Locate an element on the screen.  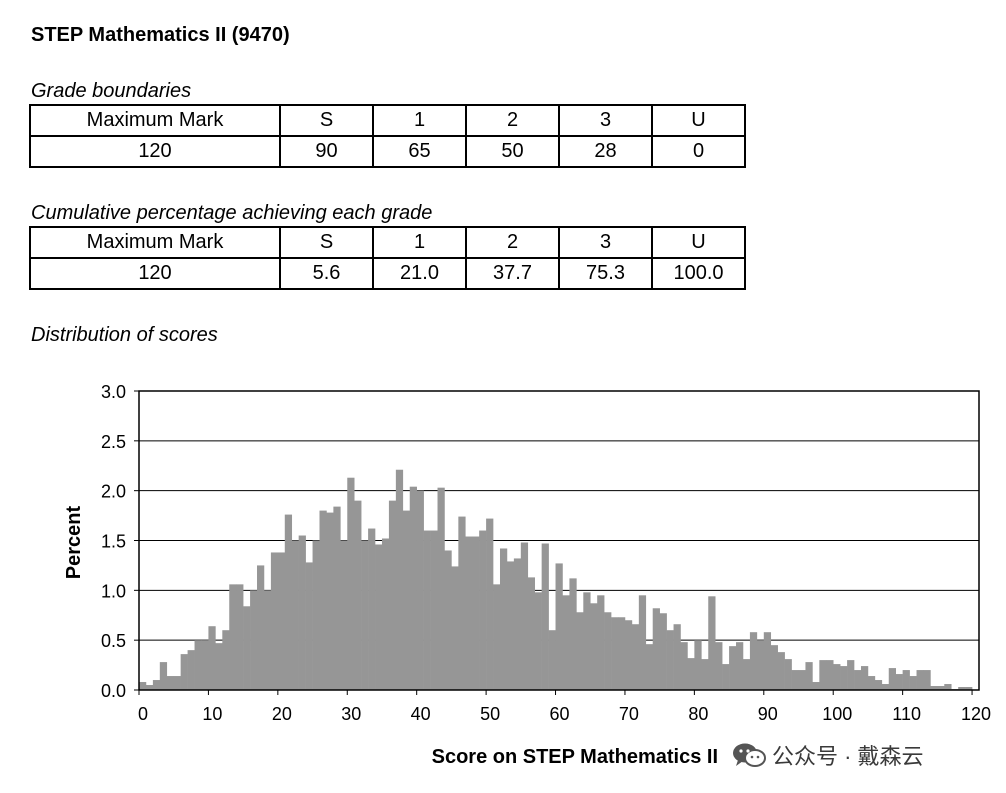
value-cell: 37.7 is located at coordinates (512, 273).